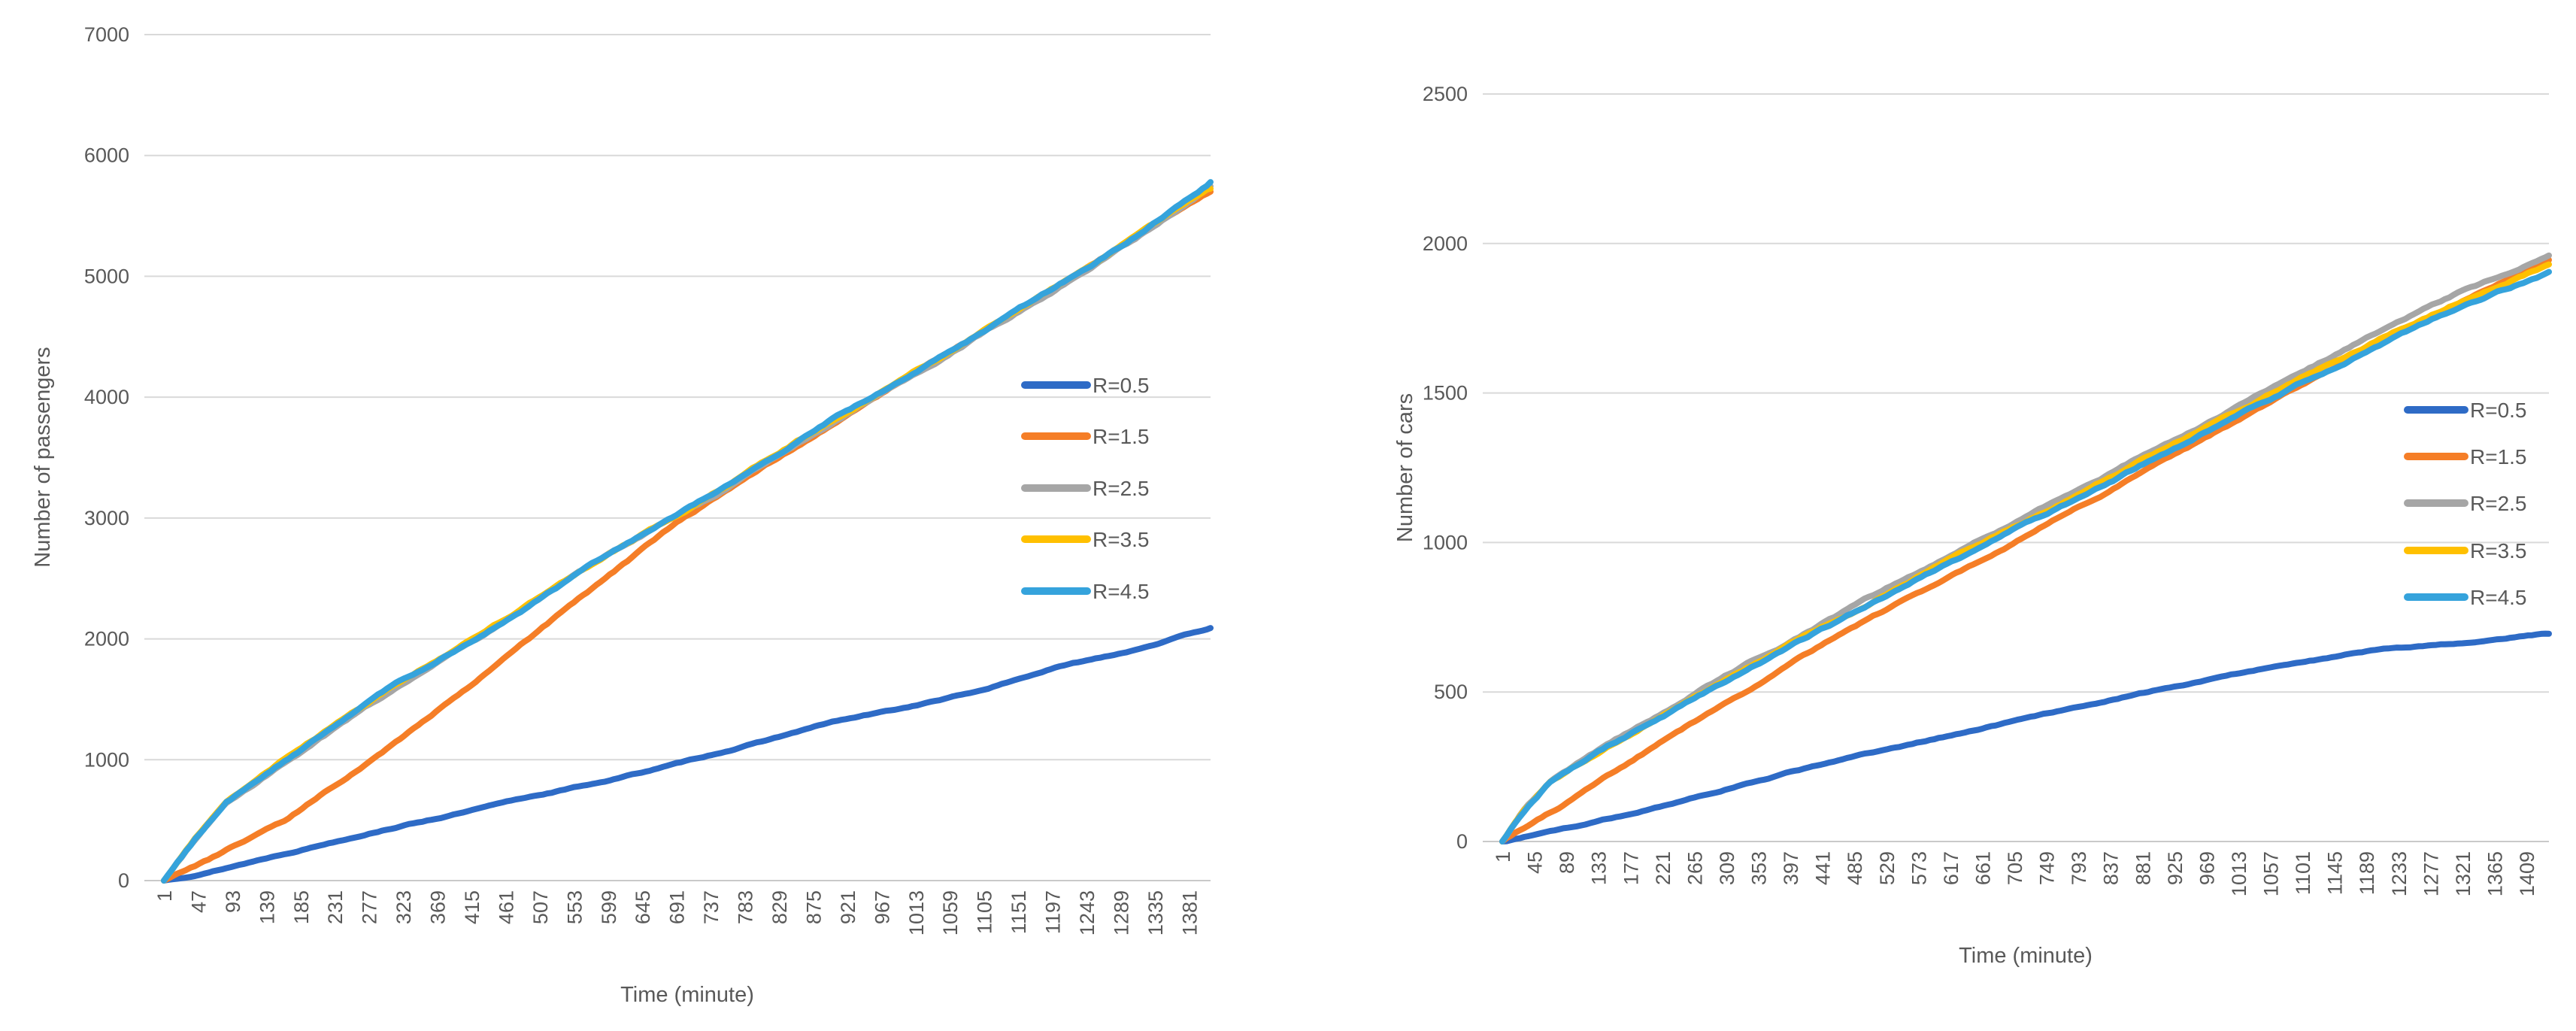 This screenshot has width=2576, height=1031. What do you see at coordinates (540, 907) in the screenshot?
I see `x-tick-label: 507` at bounding box center [540, 907].